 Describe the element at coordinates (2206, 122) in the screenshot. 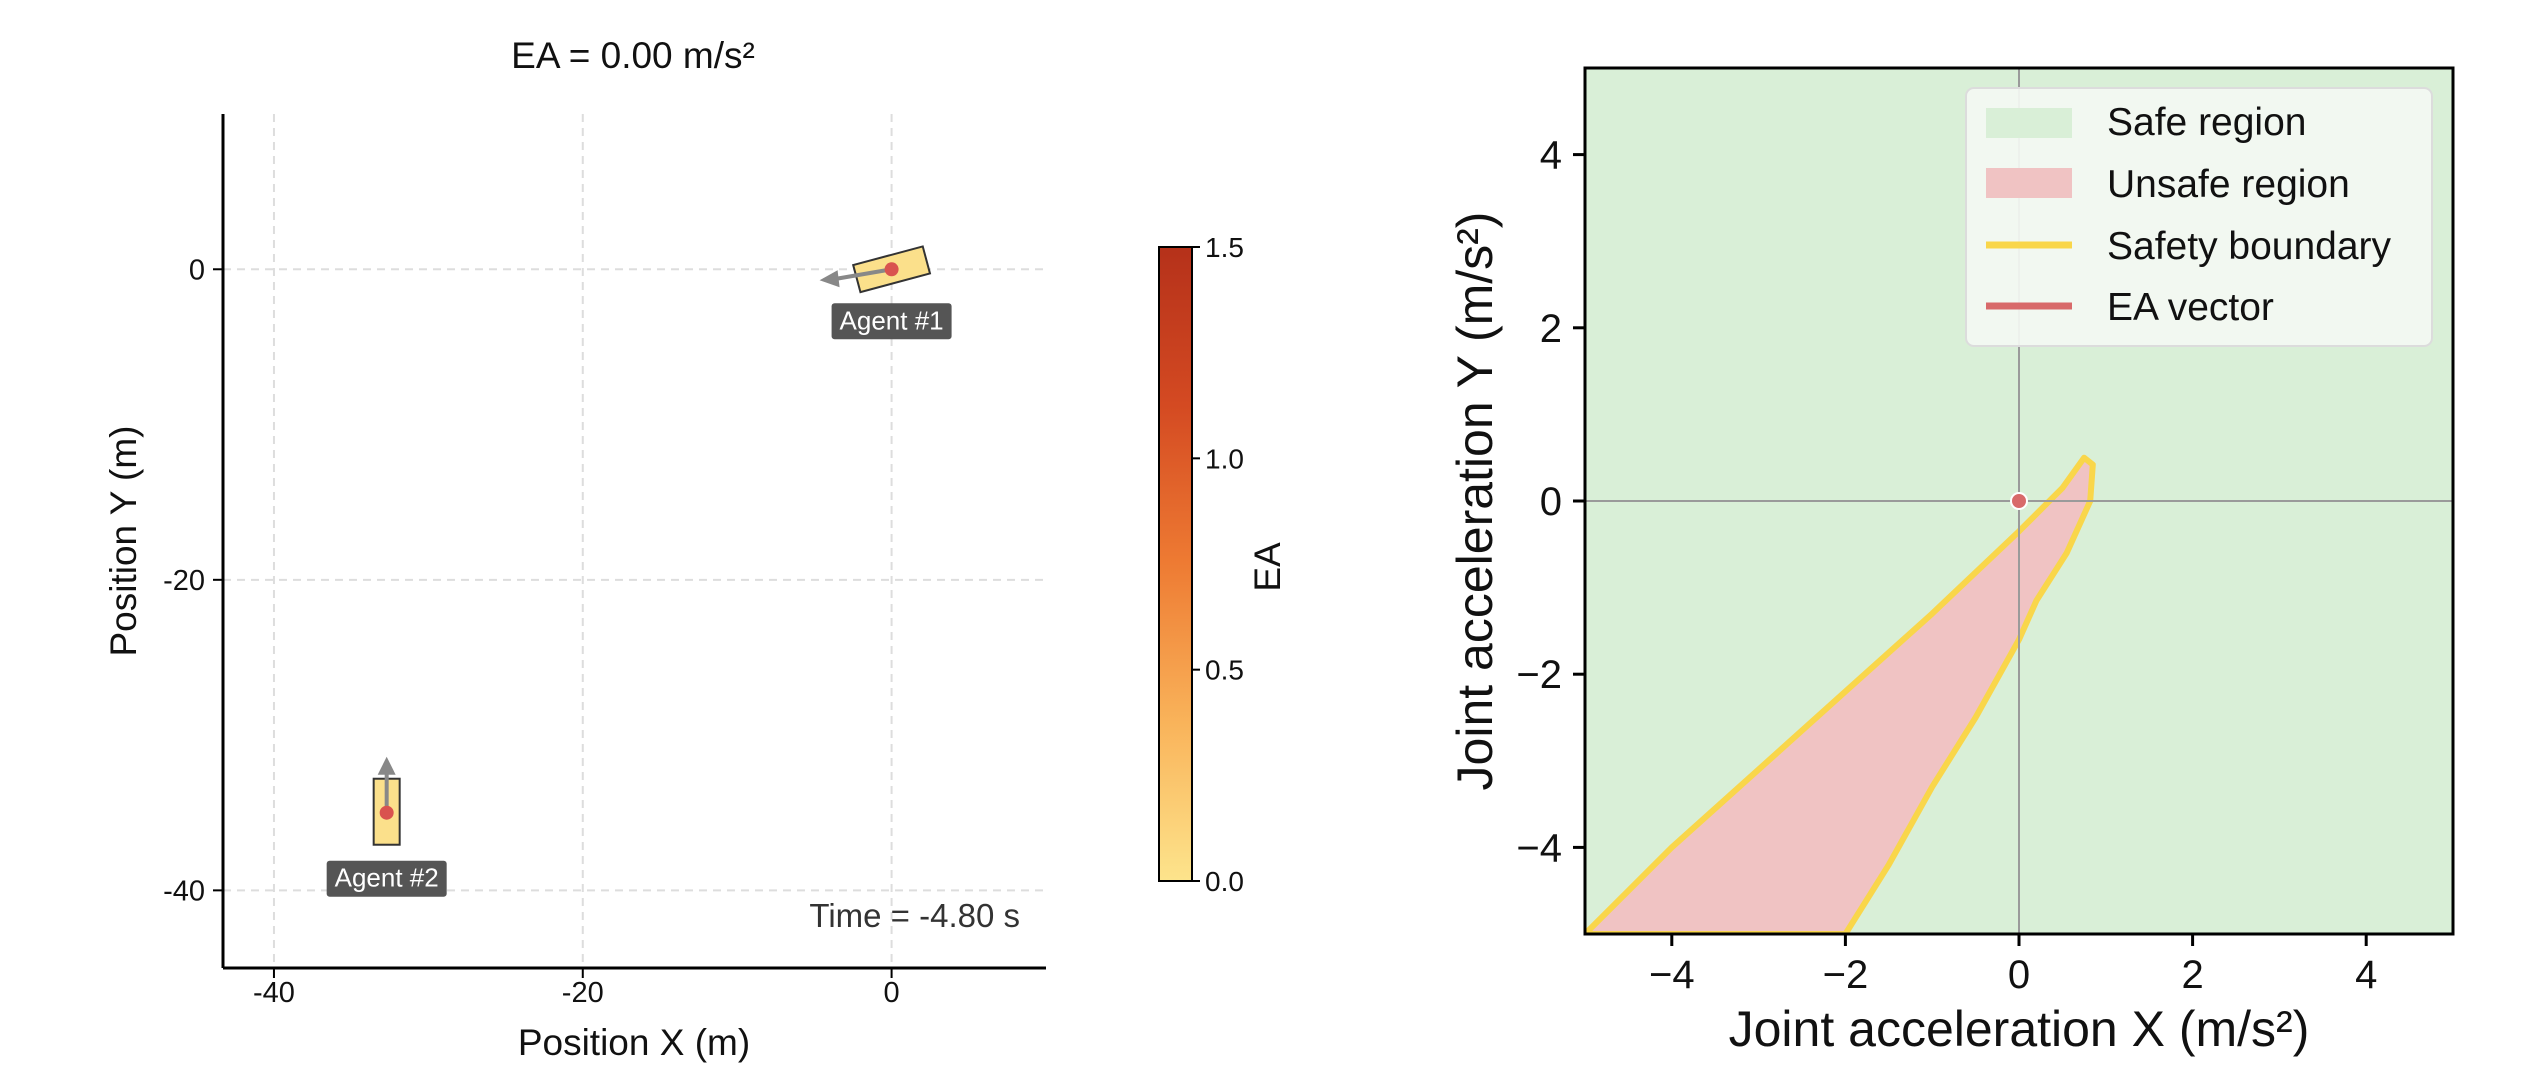

I see `legend-label-safe: Safe region` at that location.